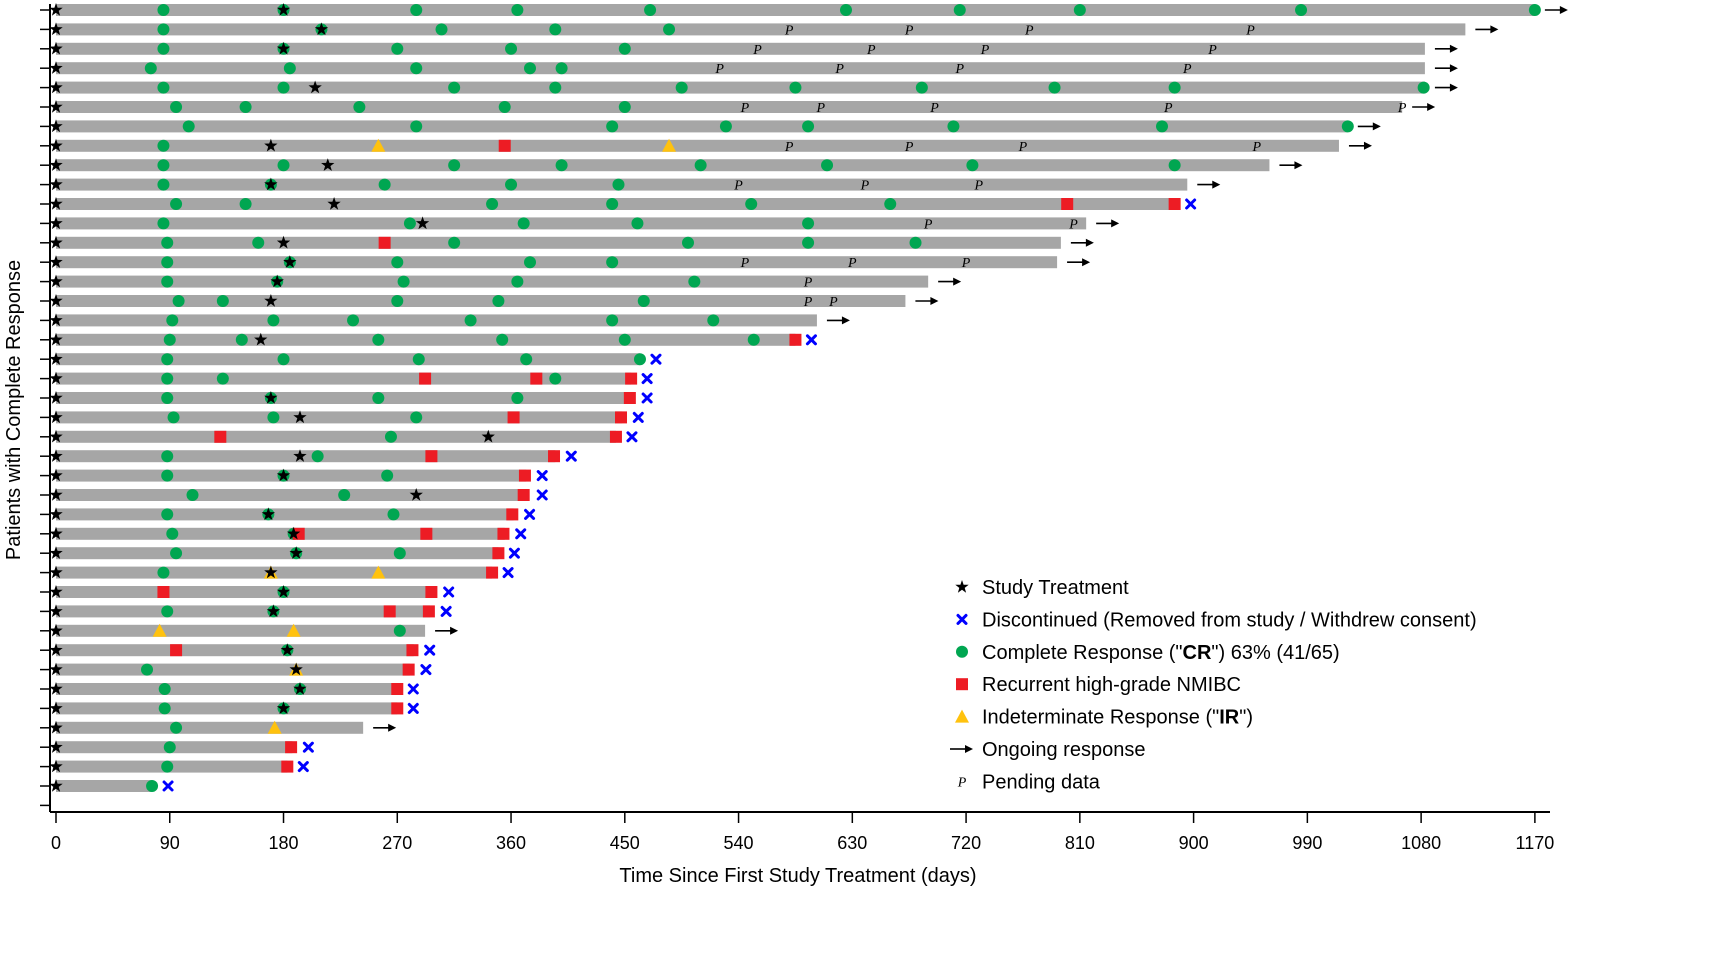 Image resolution: width=1724 pixels, height=975 pixels. Describe the element at coordinates (436, 320) in the screenshot. I see `patient-17-bar` at that location.